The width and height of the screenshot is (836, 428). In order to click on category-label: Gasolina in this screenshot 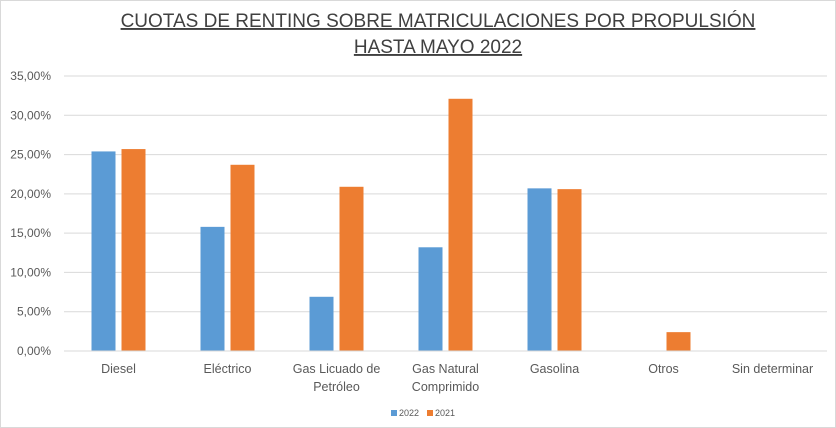, I will do `click(554, 369)`.